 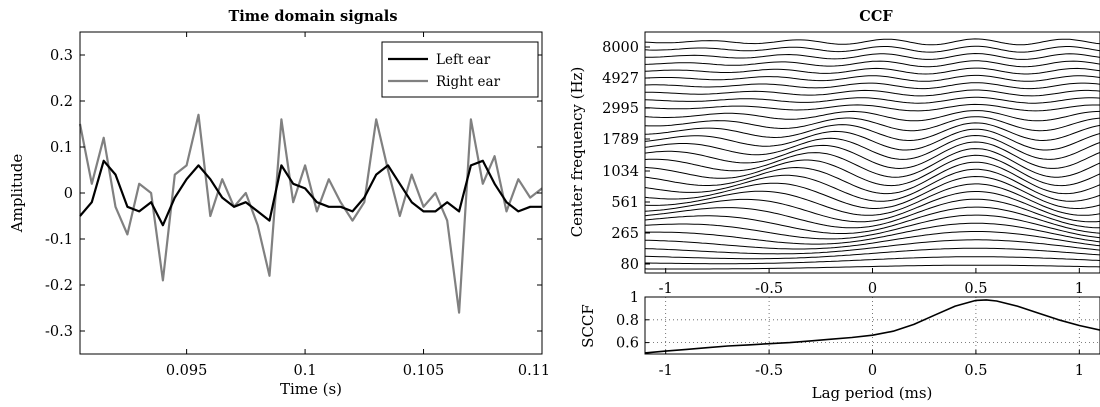 What do you see at coordinates (187, 371) in the screenshot?
I see `left-xtick-label: 0.095` at bounding box center [187, 371].